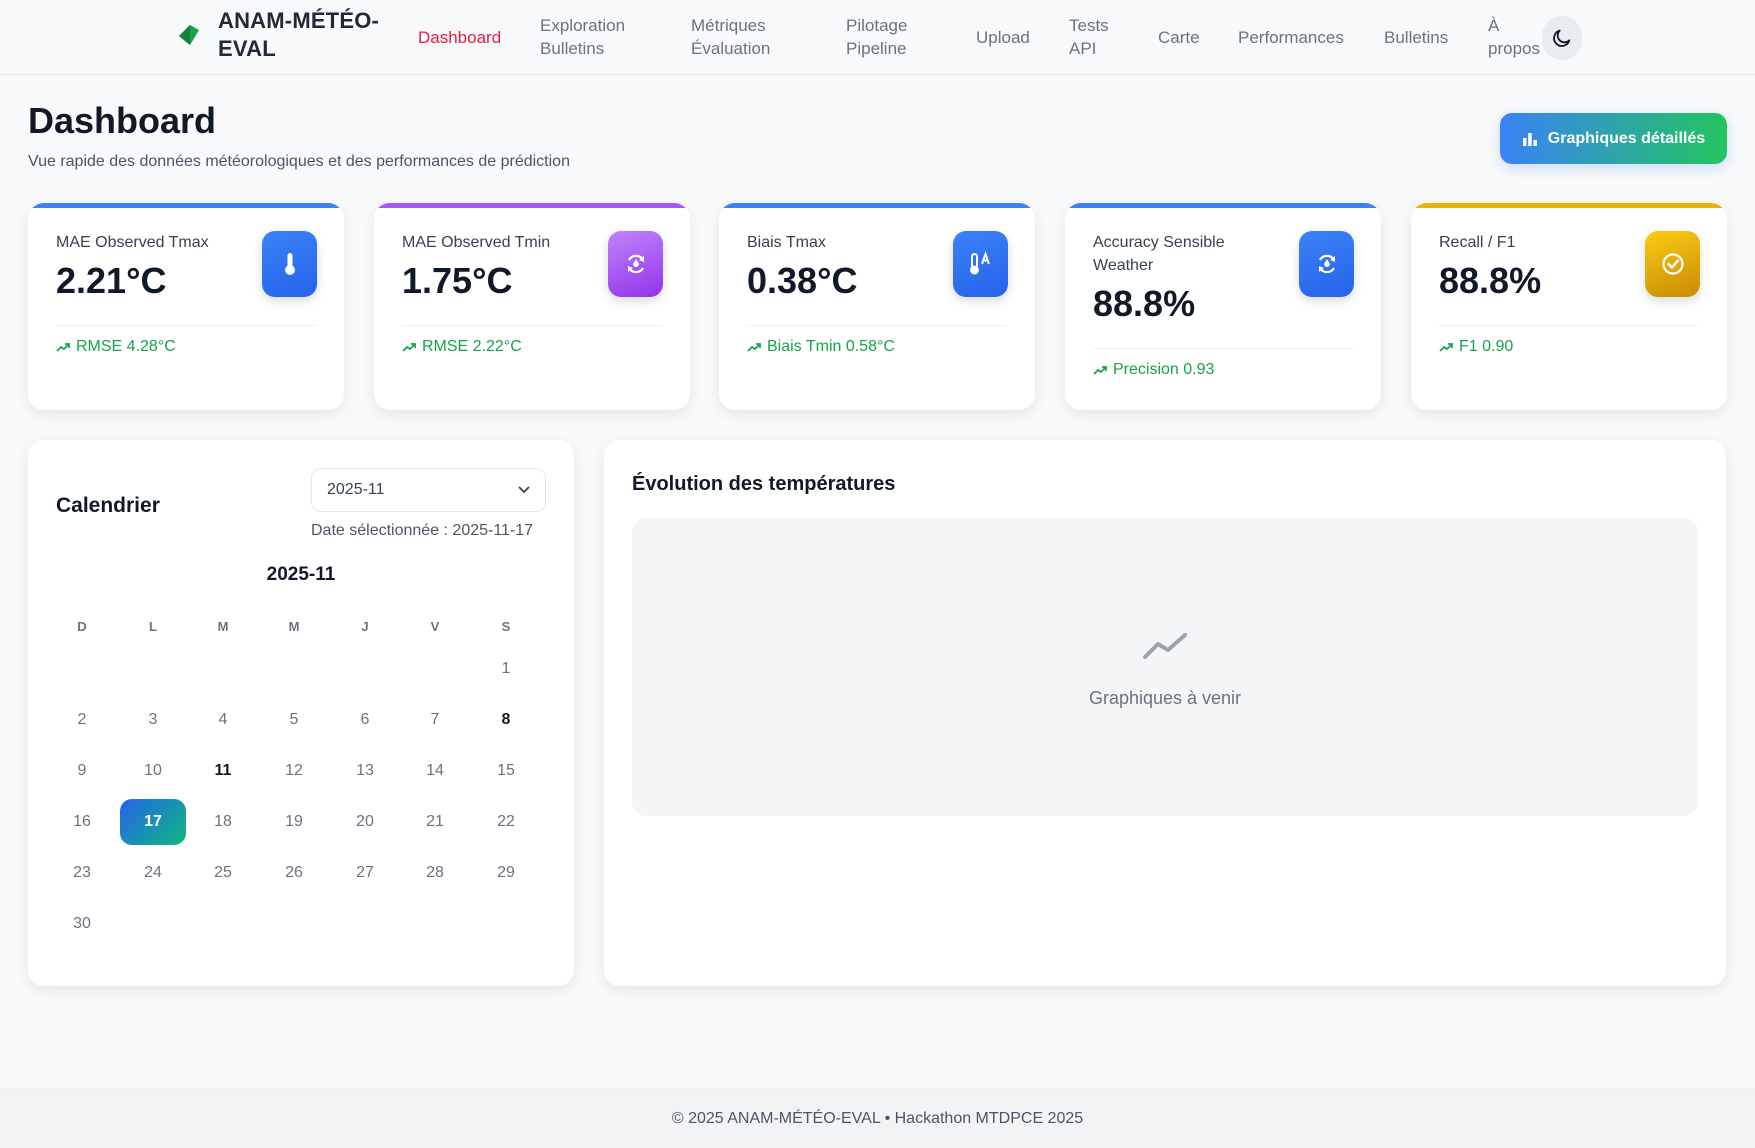 This screenshot has height=1148, width=1755. What do you see at coordinates (506, 719) in the screenshot?
I see `calendar-day: 8` at bounding box center [506, 719].